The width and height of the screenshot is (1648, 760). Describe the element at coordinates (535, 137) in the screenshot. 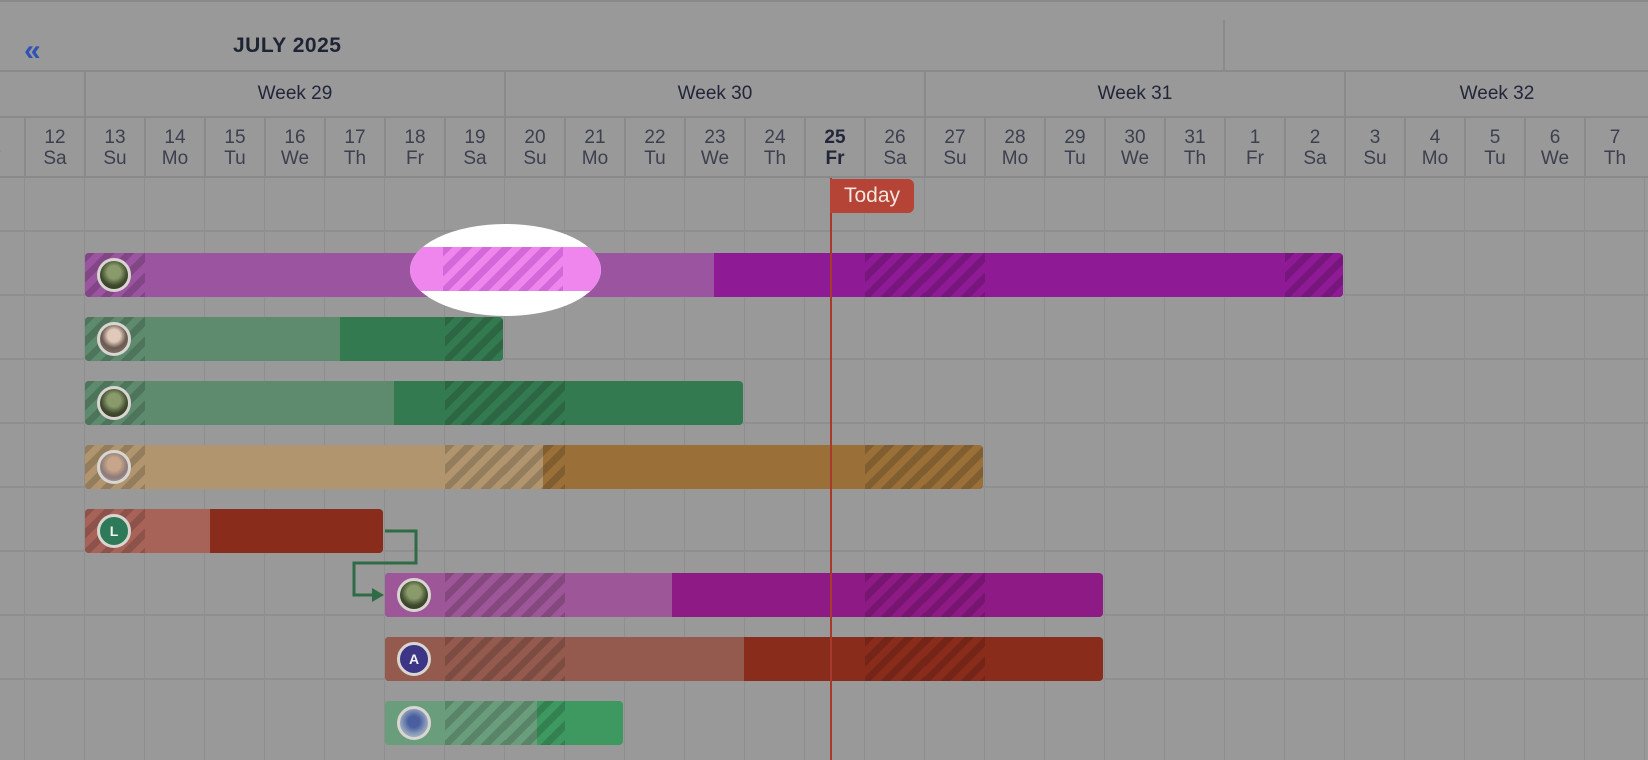

I see `day-number: 20` at that location.